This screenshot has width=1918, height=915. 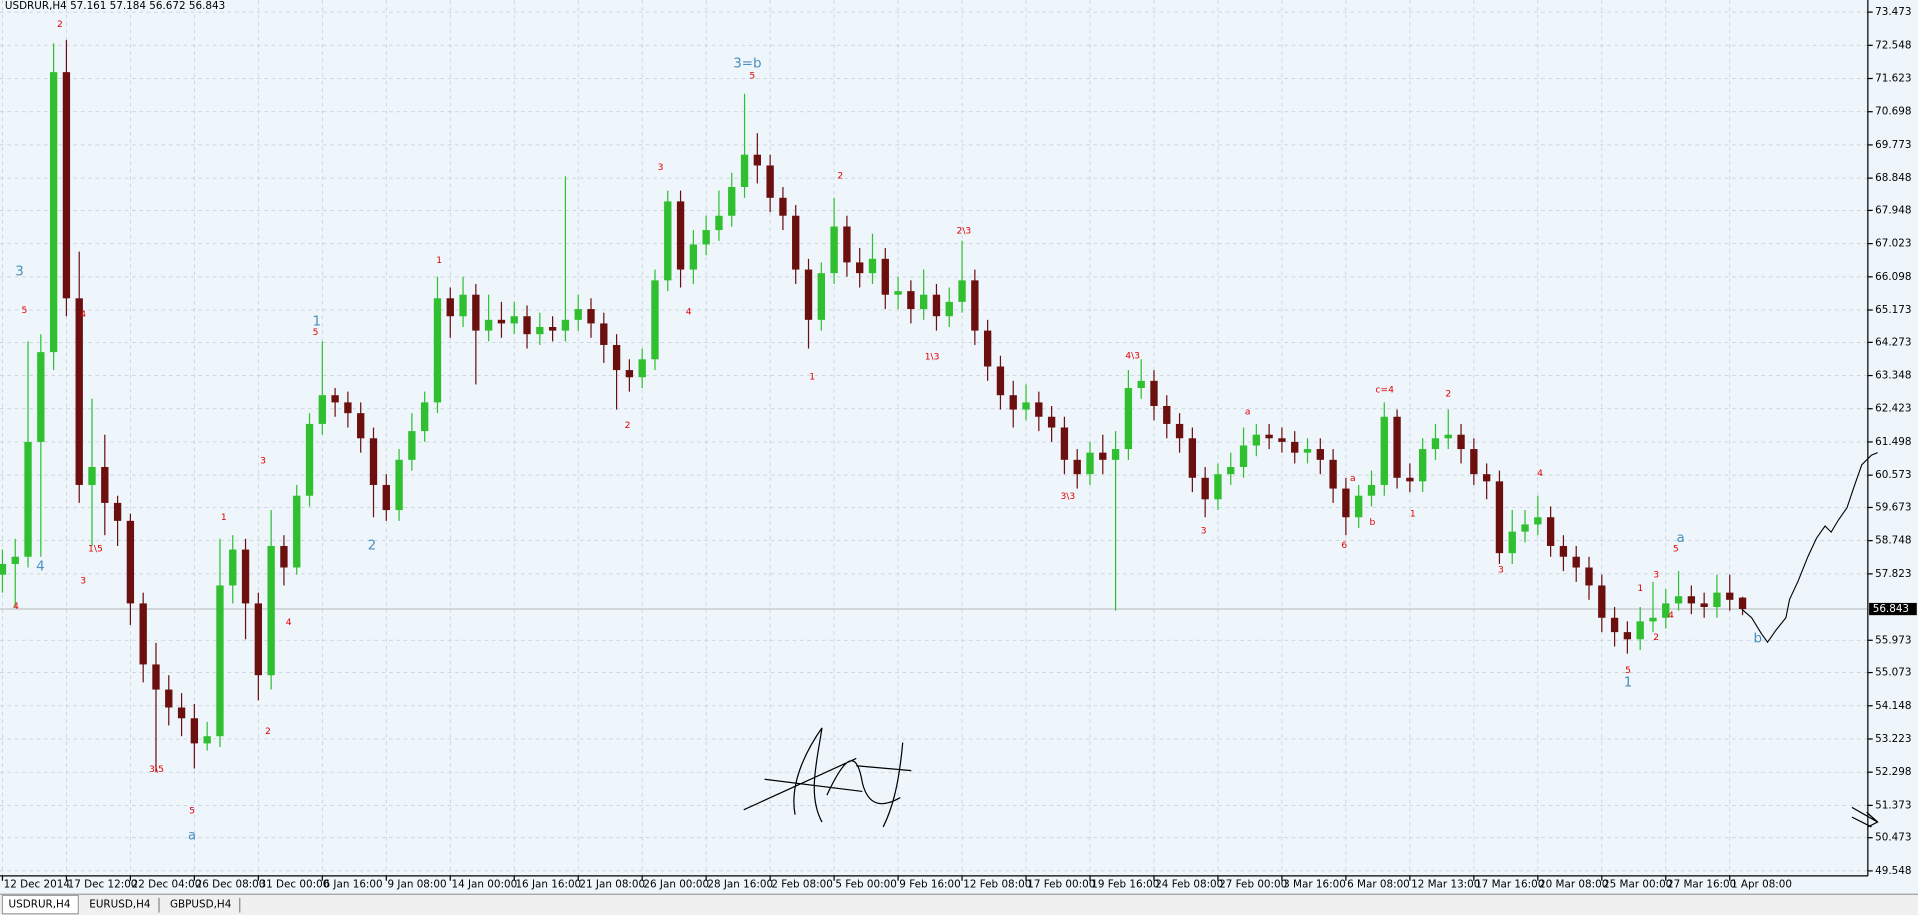 I want to click on y-tick-label: 64.273, so click(x=1893, y=342).